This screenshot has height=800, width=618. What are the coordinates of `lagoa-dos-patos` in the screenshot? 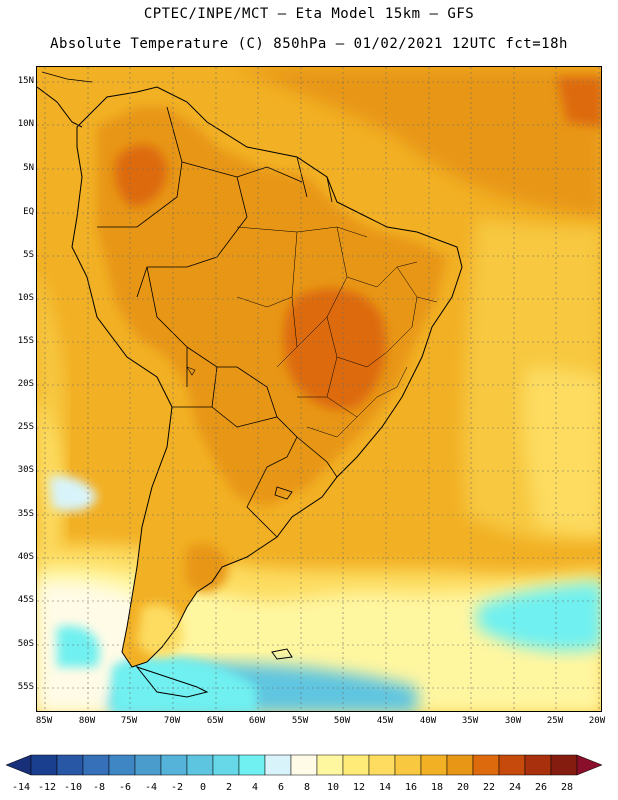 It's located at (283, 493).